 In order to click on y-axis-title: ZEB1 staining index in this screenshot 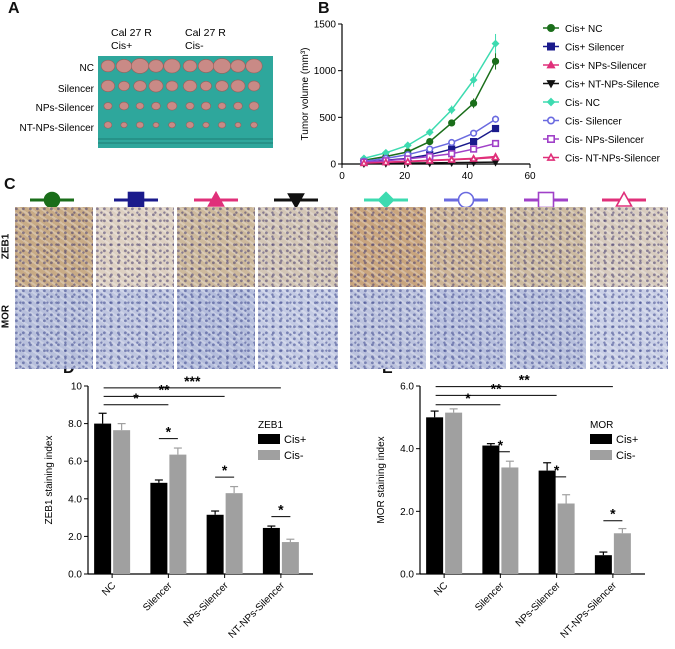, I will do `click(49, 480)`.